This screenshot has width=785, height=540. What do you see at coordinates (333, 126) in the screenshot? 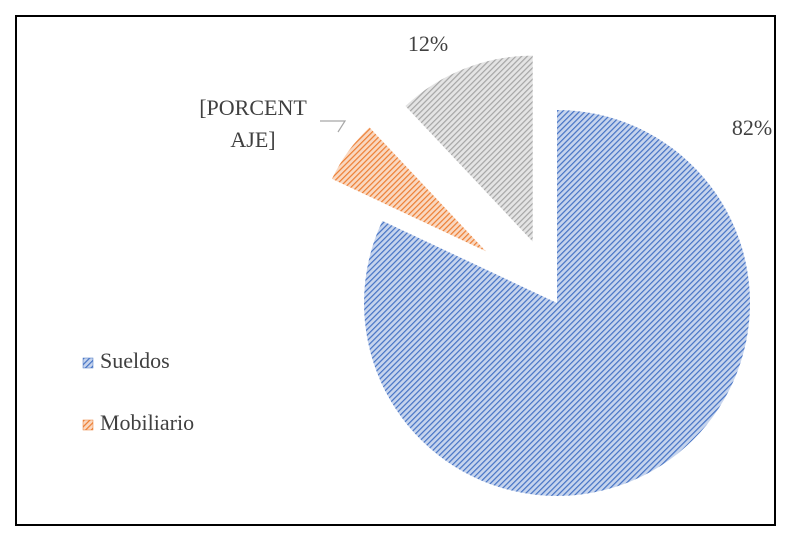
I see `leader-line` at bounding box center [333, 126].